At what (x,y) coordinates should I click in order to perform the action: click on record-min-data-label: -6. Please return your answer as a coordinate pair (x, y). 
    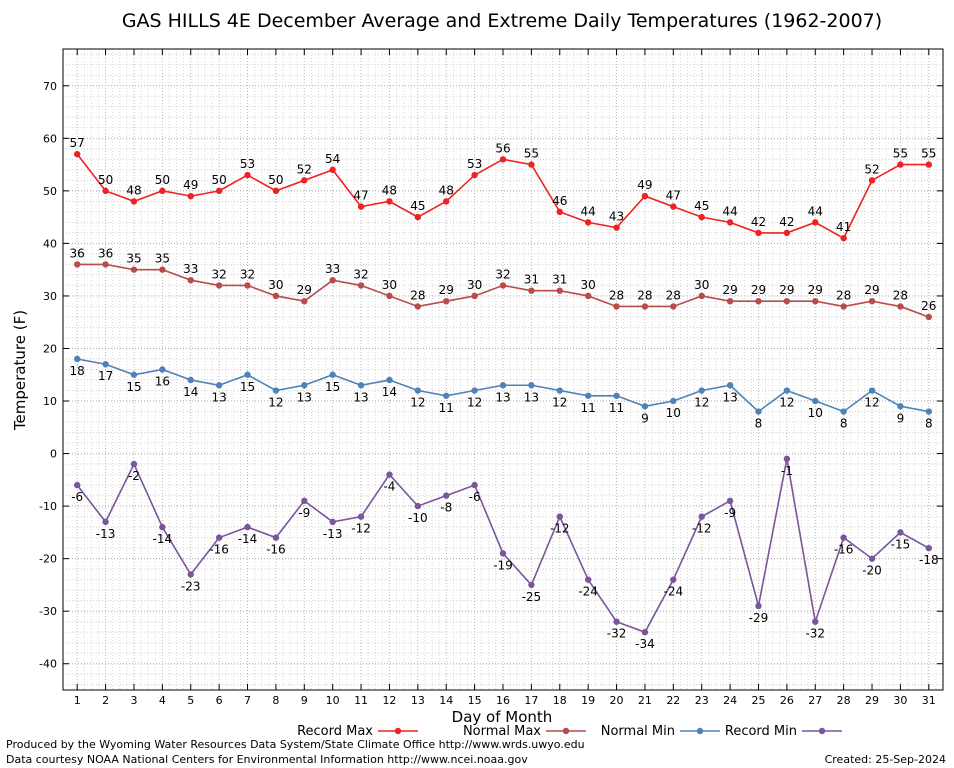
    Looking at the image, I should click on (475, 497).